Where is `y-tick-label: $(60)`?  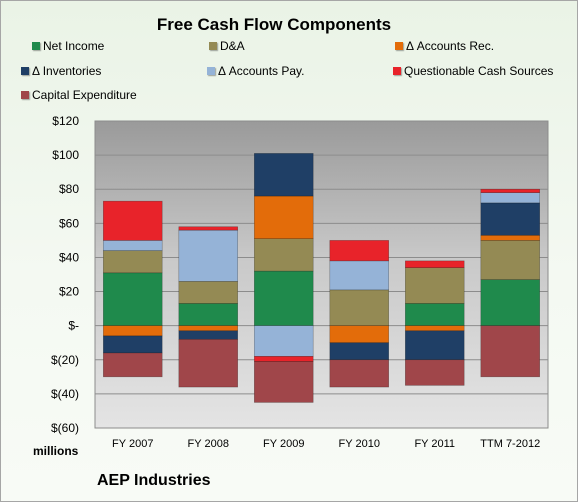 y-tick-label: $(60) is located at coordinates (65, 428).